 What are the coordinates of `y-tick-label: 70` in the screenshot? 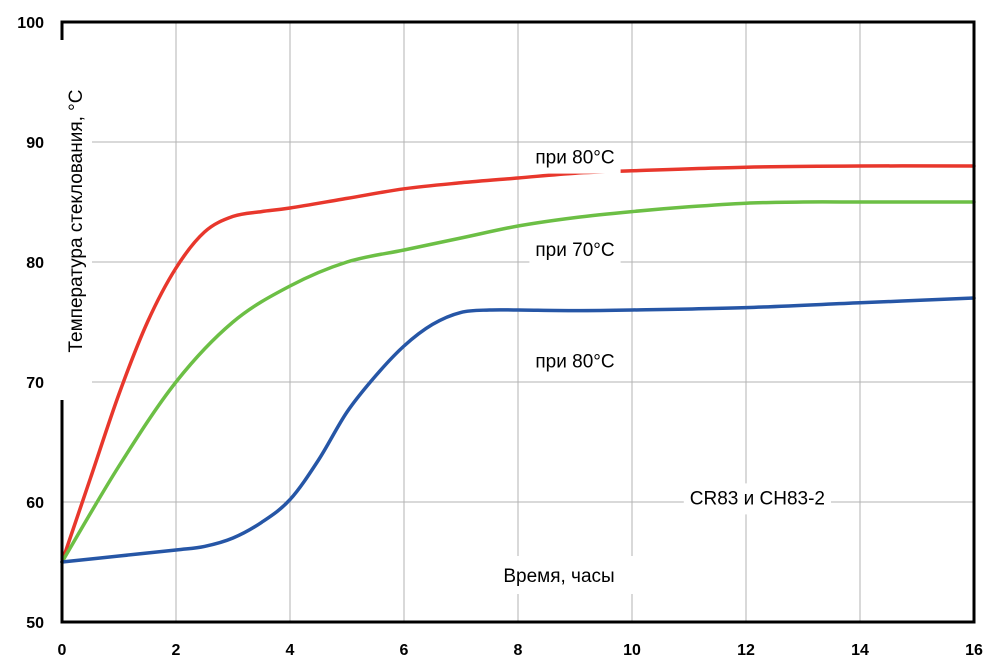 It's located at (35, 383).